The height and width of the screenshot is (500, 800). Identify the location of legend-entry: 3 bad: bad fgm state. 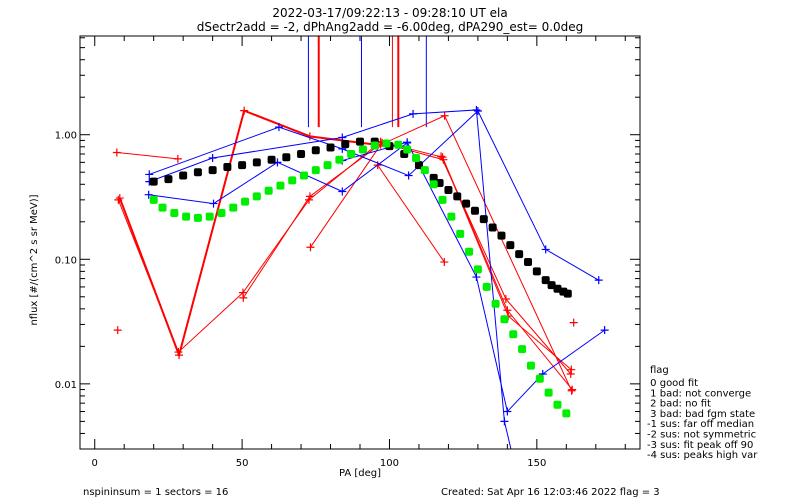
(701, 414).